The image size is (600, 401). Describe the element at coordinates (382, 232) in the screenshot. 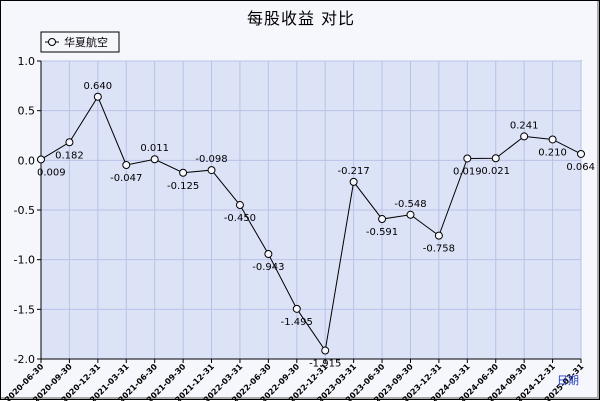

I see `data-label: -0.591` at that location.